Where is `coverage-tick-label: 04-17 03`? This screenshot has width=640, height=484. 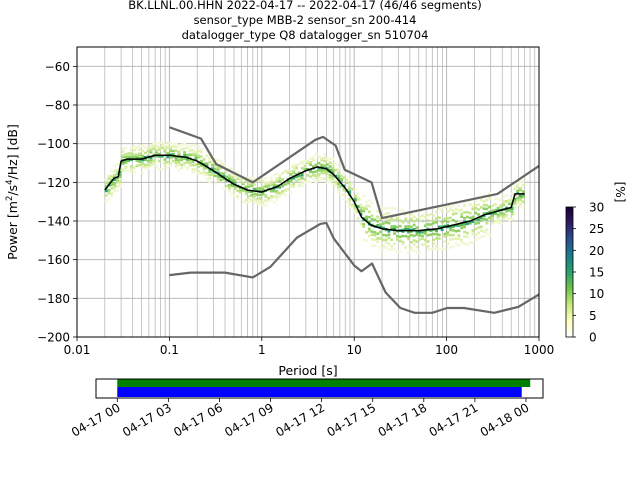 coverage-tick-label: 04-17 03 is located at coordinates (147, 419).